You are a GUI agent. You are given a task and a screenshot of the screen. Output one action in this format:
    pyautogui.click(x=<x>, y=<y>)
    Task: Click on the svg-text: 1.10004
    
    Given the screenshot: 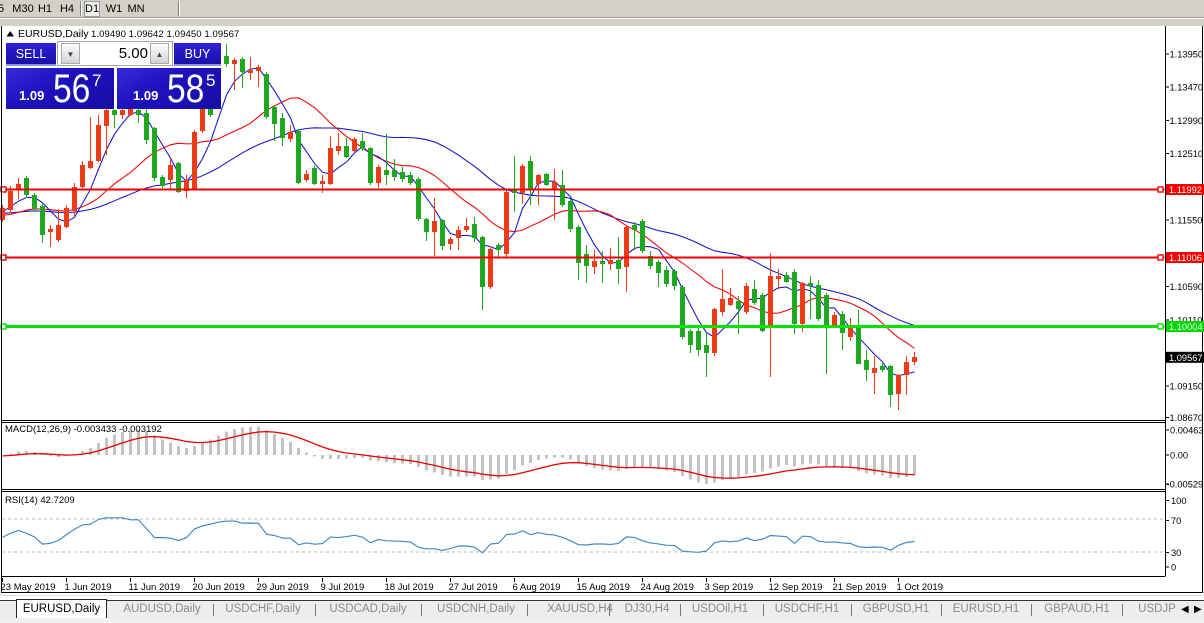 What is the action you would take?
    pyautogui.click(x=1186, y=327)
    